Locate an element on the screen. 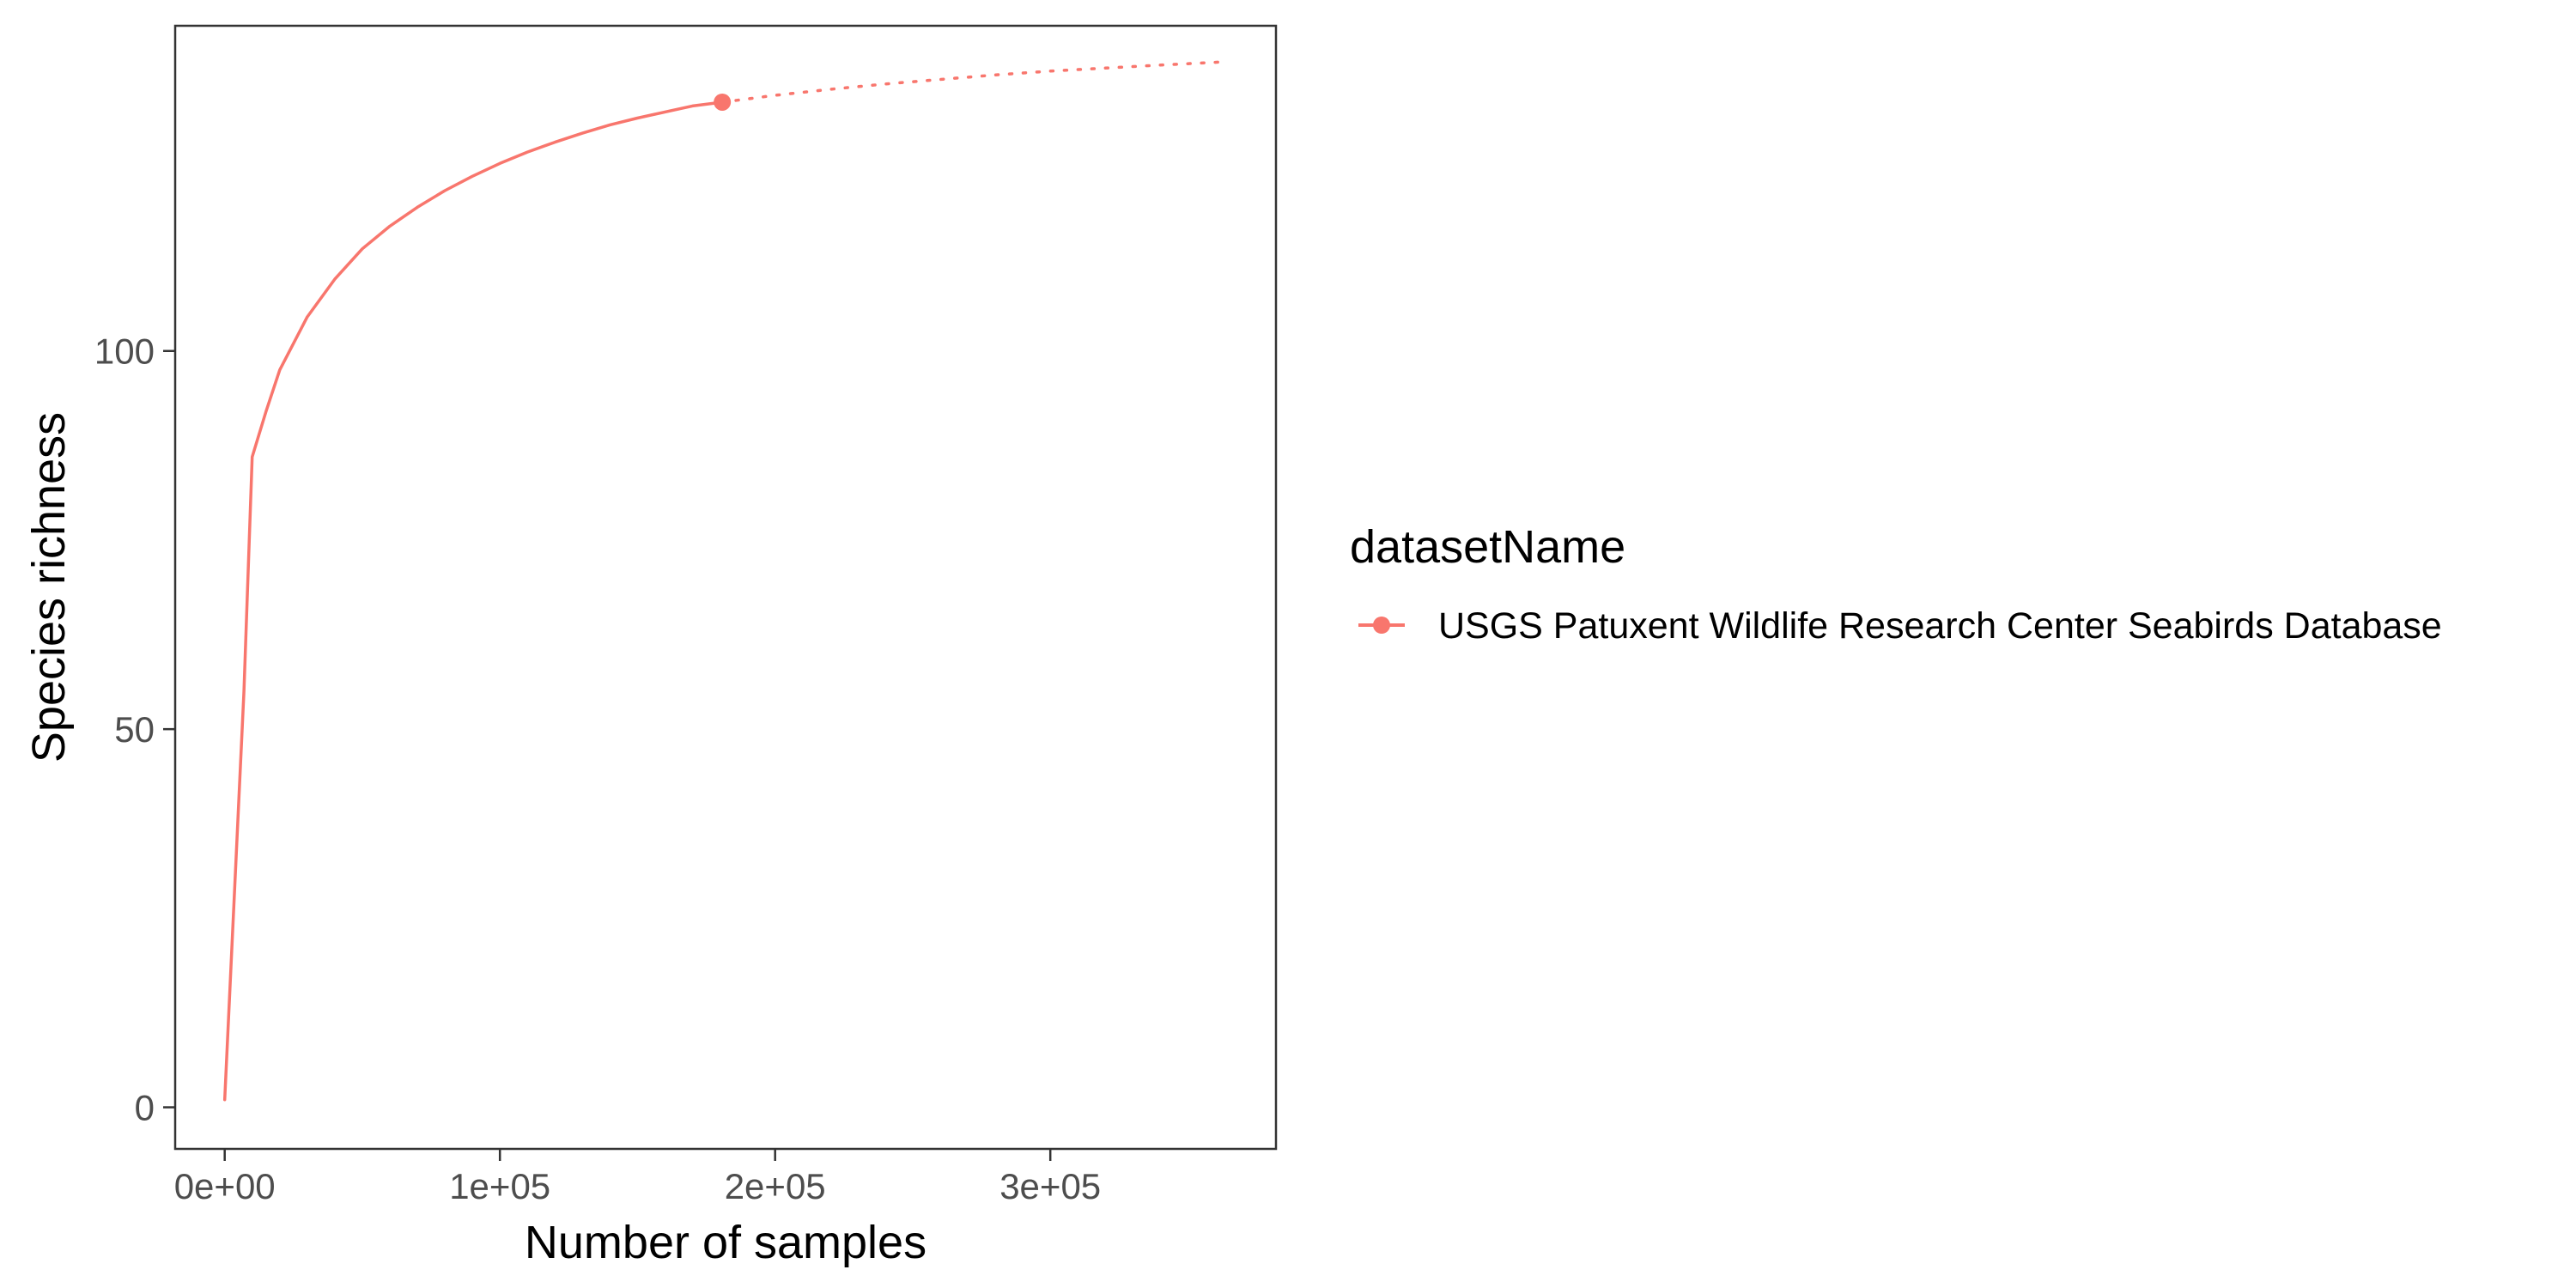  y-tick-label: 0 is located at coordinates (145, 1108).